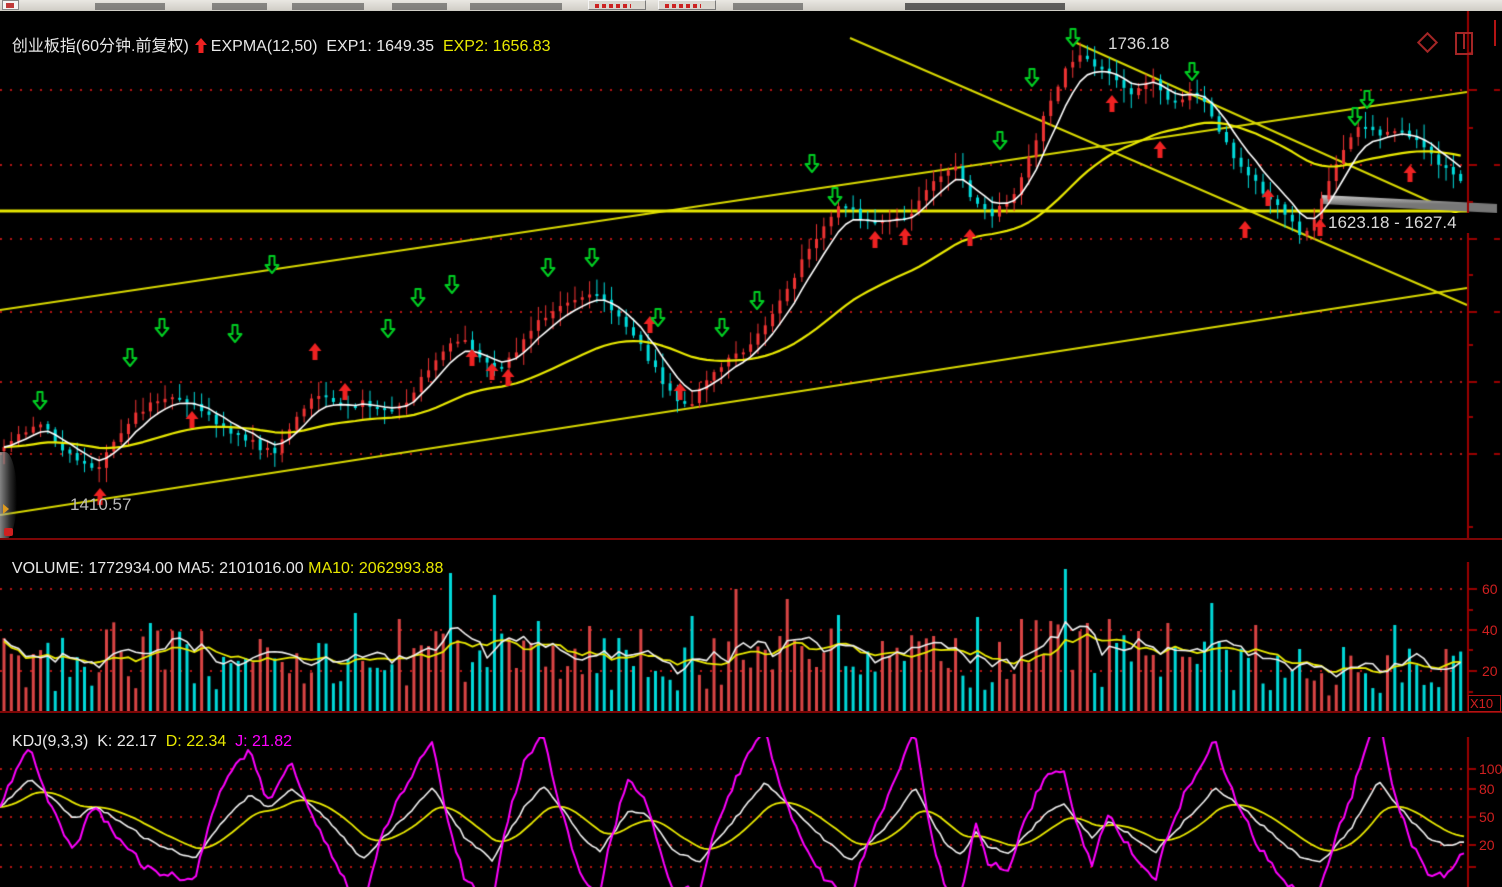  I want to click on exp1-value: EXP1: 1649.35, so click(380, 46).